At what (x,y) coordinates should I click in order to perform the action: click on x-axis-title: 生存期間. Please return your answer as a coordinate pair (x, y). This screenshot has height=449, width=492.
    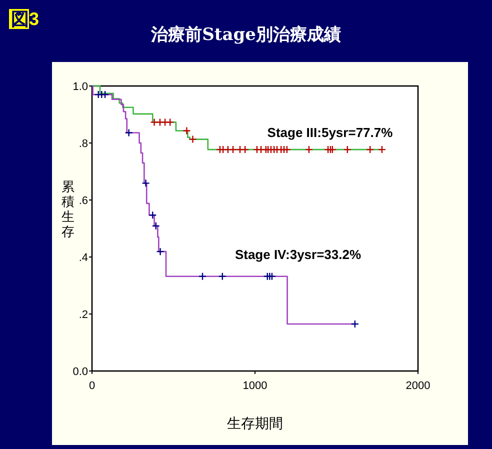
    Looking at the image, I should click on (255, 423).